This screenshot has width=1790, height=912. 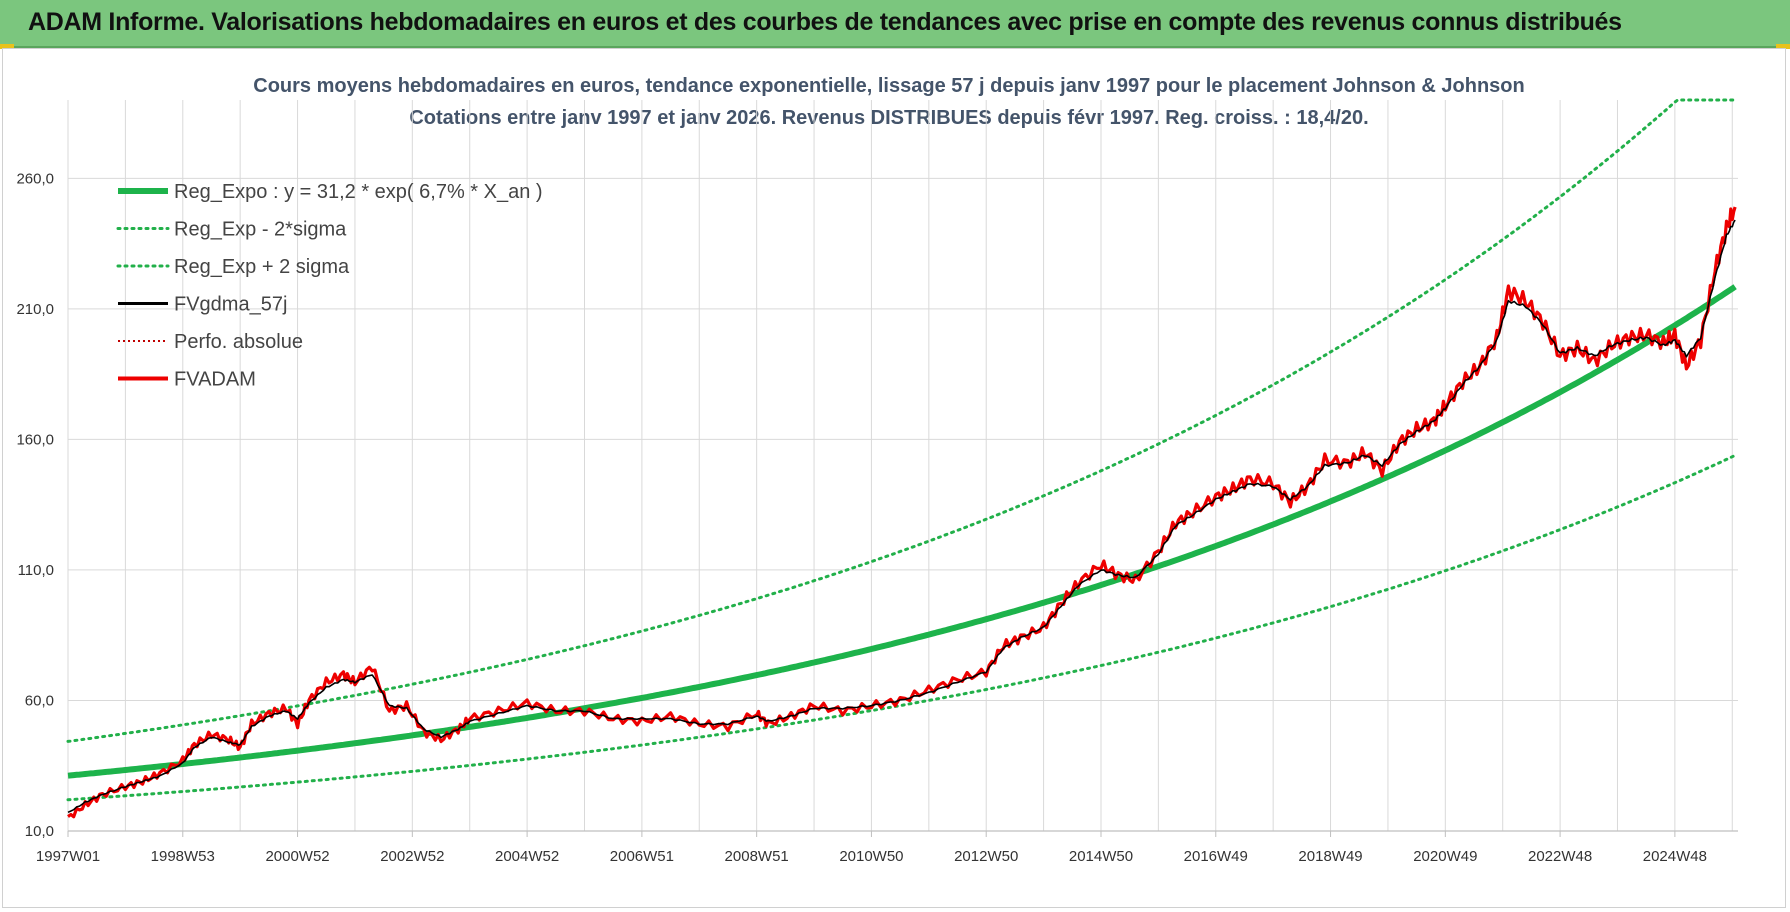 What do you see at coordinates (986, 856) in the screenshot?
I see `x-tick-label: 2012W50` at bounding box center [986, 856].